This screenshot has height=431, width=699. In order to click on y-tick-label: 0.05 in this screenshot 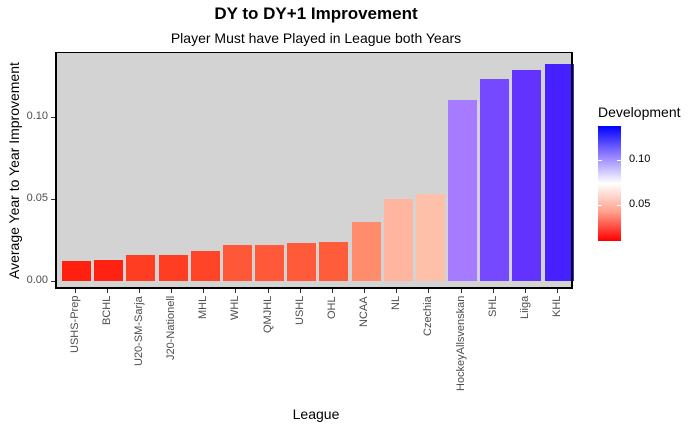, I will do `click(37, 198)`.